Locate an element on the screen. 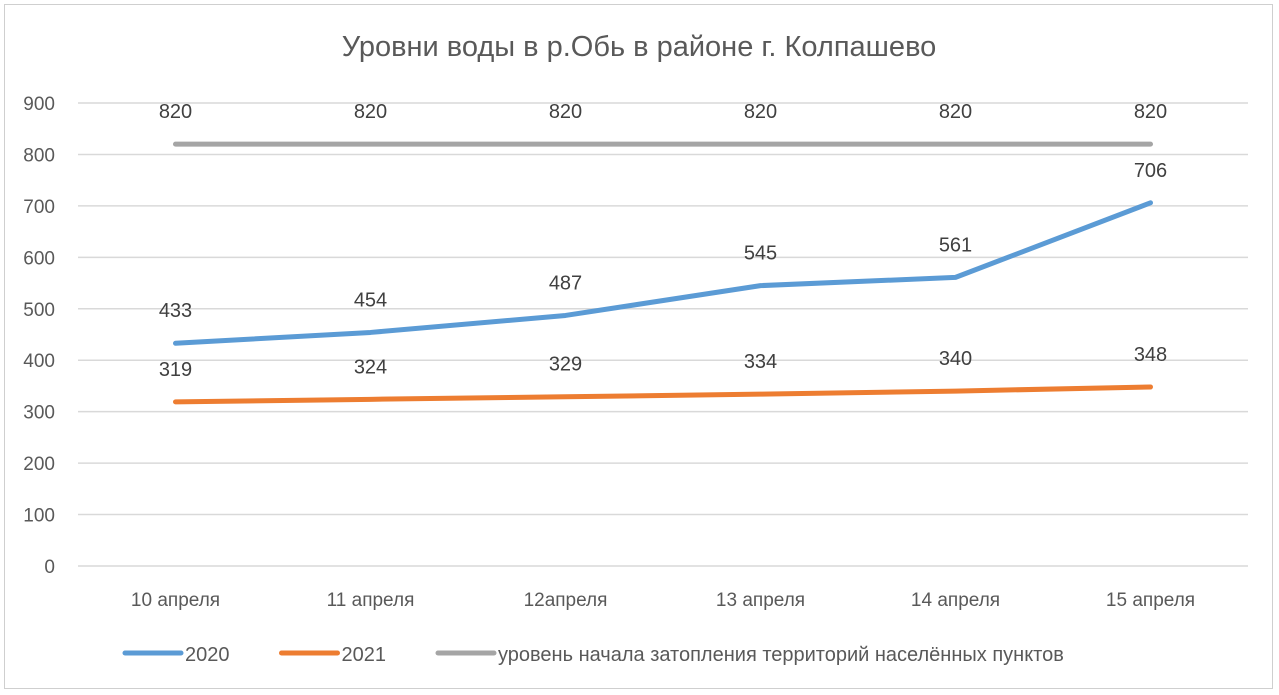  data-label: 324 is located at coordinates (370, 367).